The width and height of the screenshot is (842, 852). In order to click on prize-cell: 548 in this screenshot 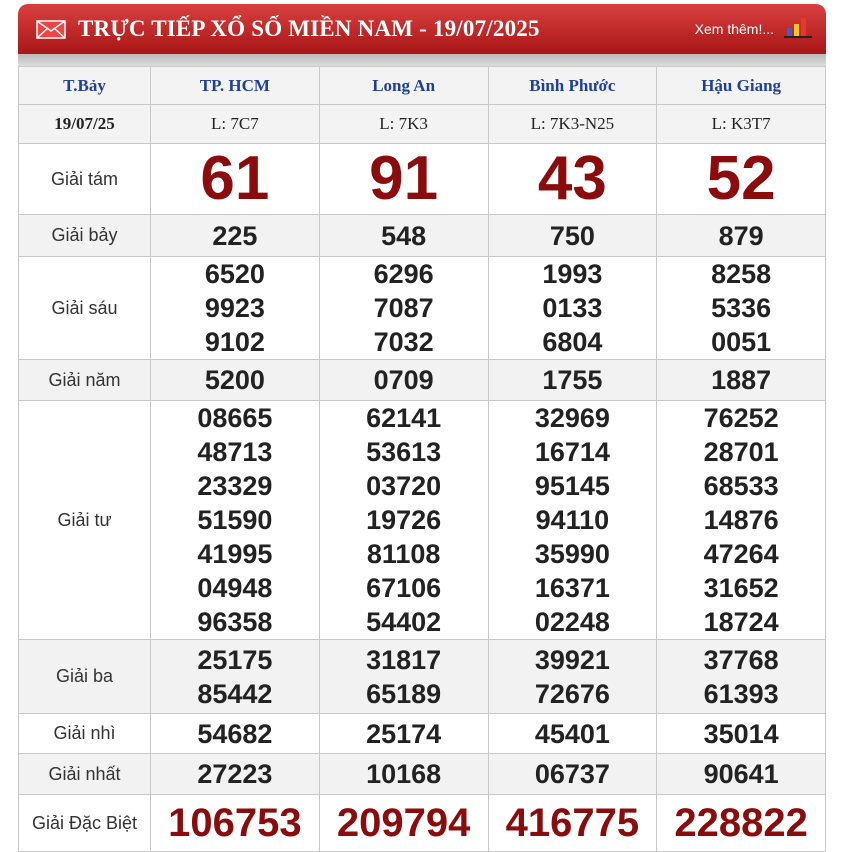, I will do `click(403, 235)`.